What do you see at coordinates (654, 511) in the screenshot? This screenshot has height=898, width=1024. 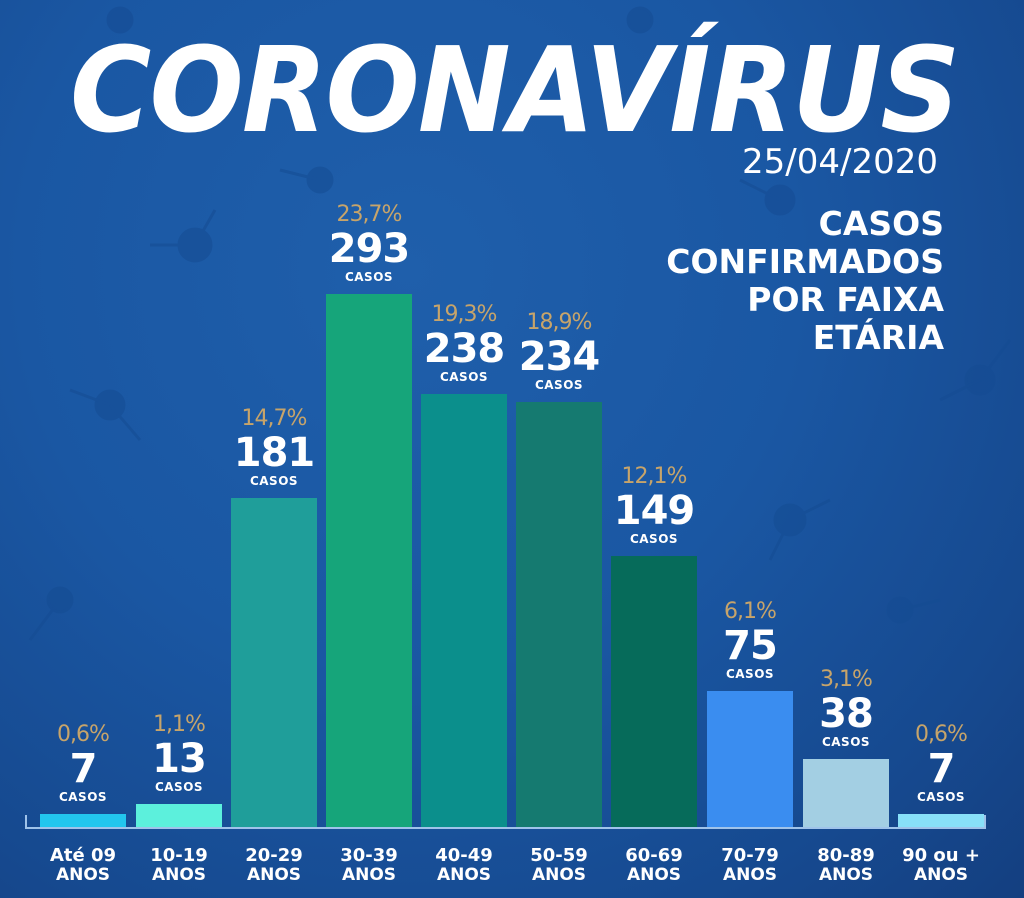 I see `value-label: 149` at bounding box center [654, 511].